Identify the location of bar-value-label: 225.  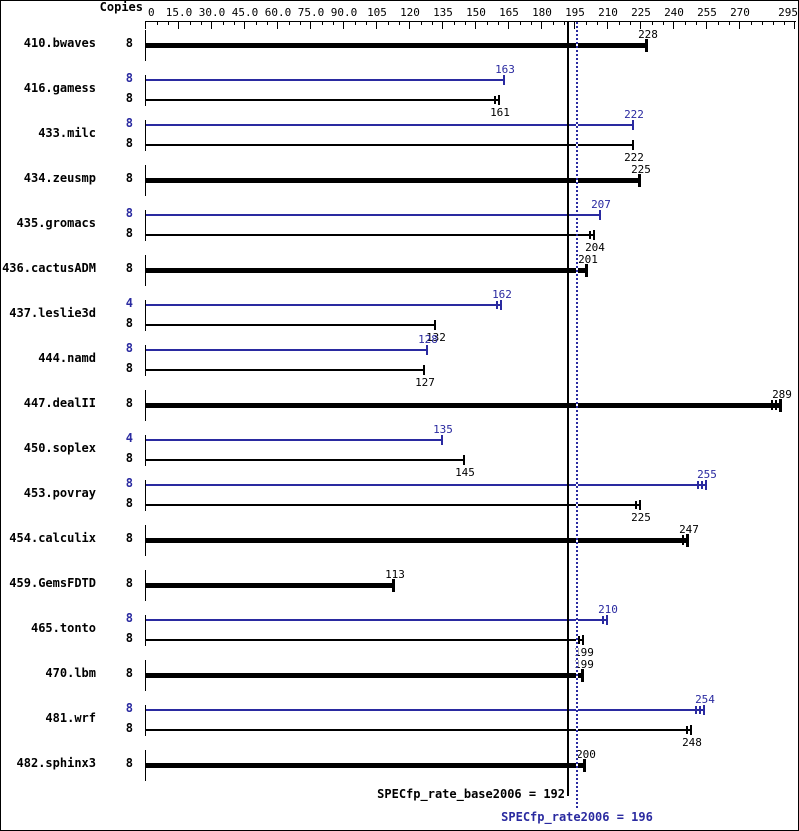
(641, 517).